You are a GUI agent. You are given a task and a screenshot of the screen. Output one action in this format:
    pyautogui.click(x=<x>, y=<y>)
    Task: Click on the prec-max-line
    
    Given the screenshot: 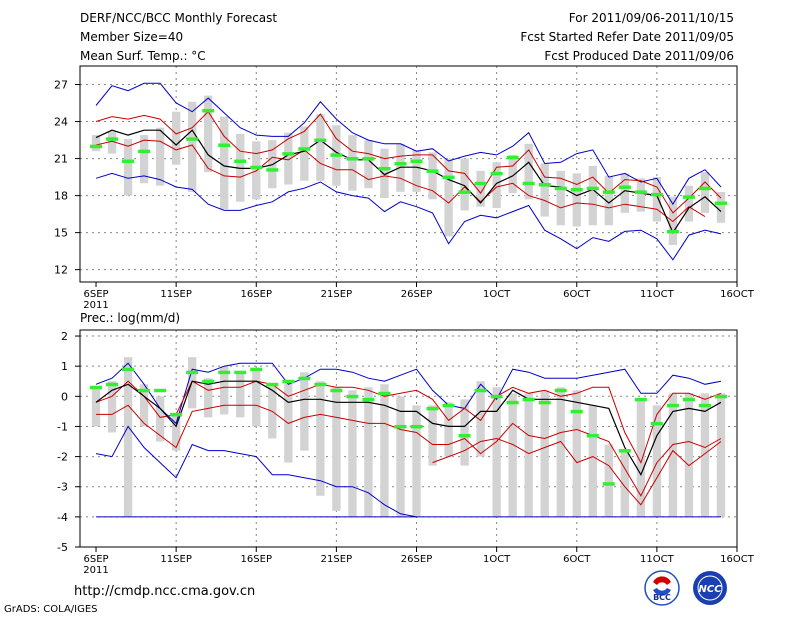 What is the action you would take?
    pyautogui.click(x=408, y=393)
    